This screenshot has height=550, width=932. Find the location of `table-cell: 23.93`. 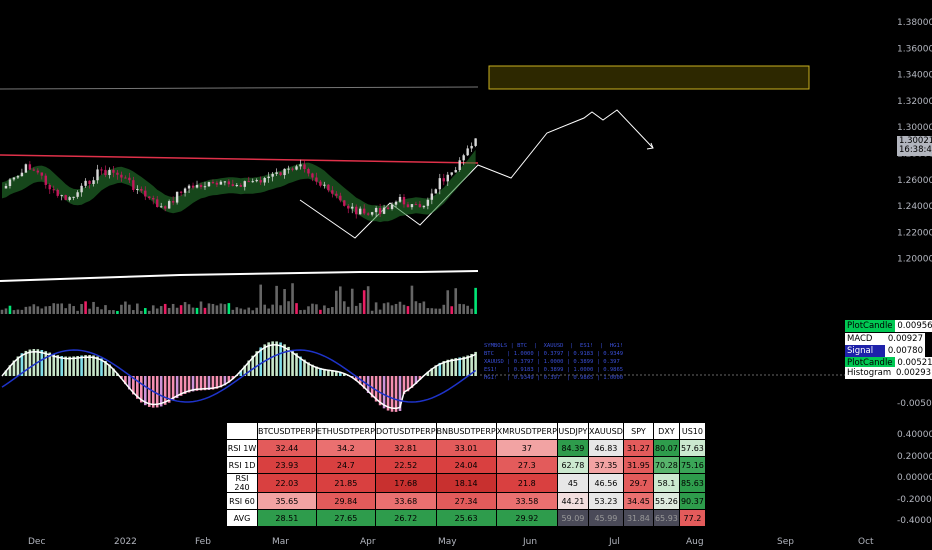

table-cell: 23.93 is located at coordinates (287, 465).